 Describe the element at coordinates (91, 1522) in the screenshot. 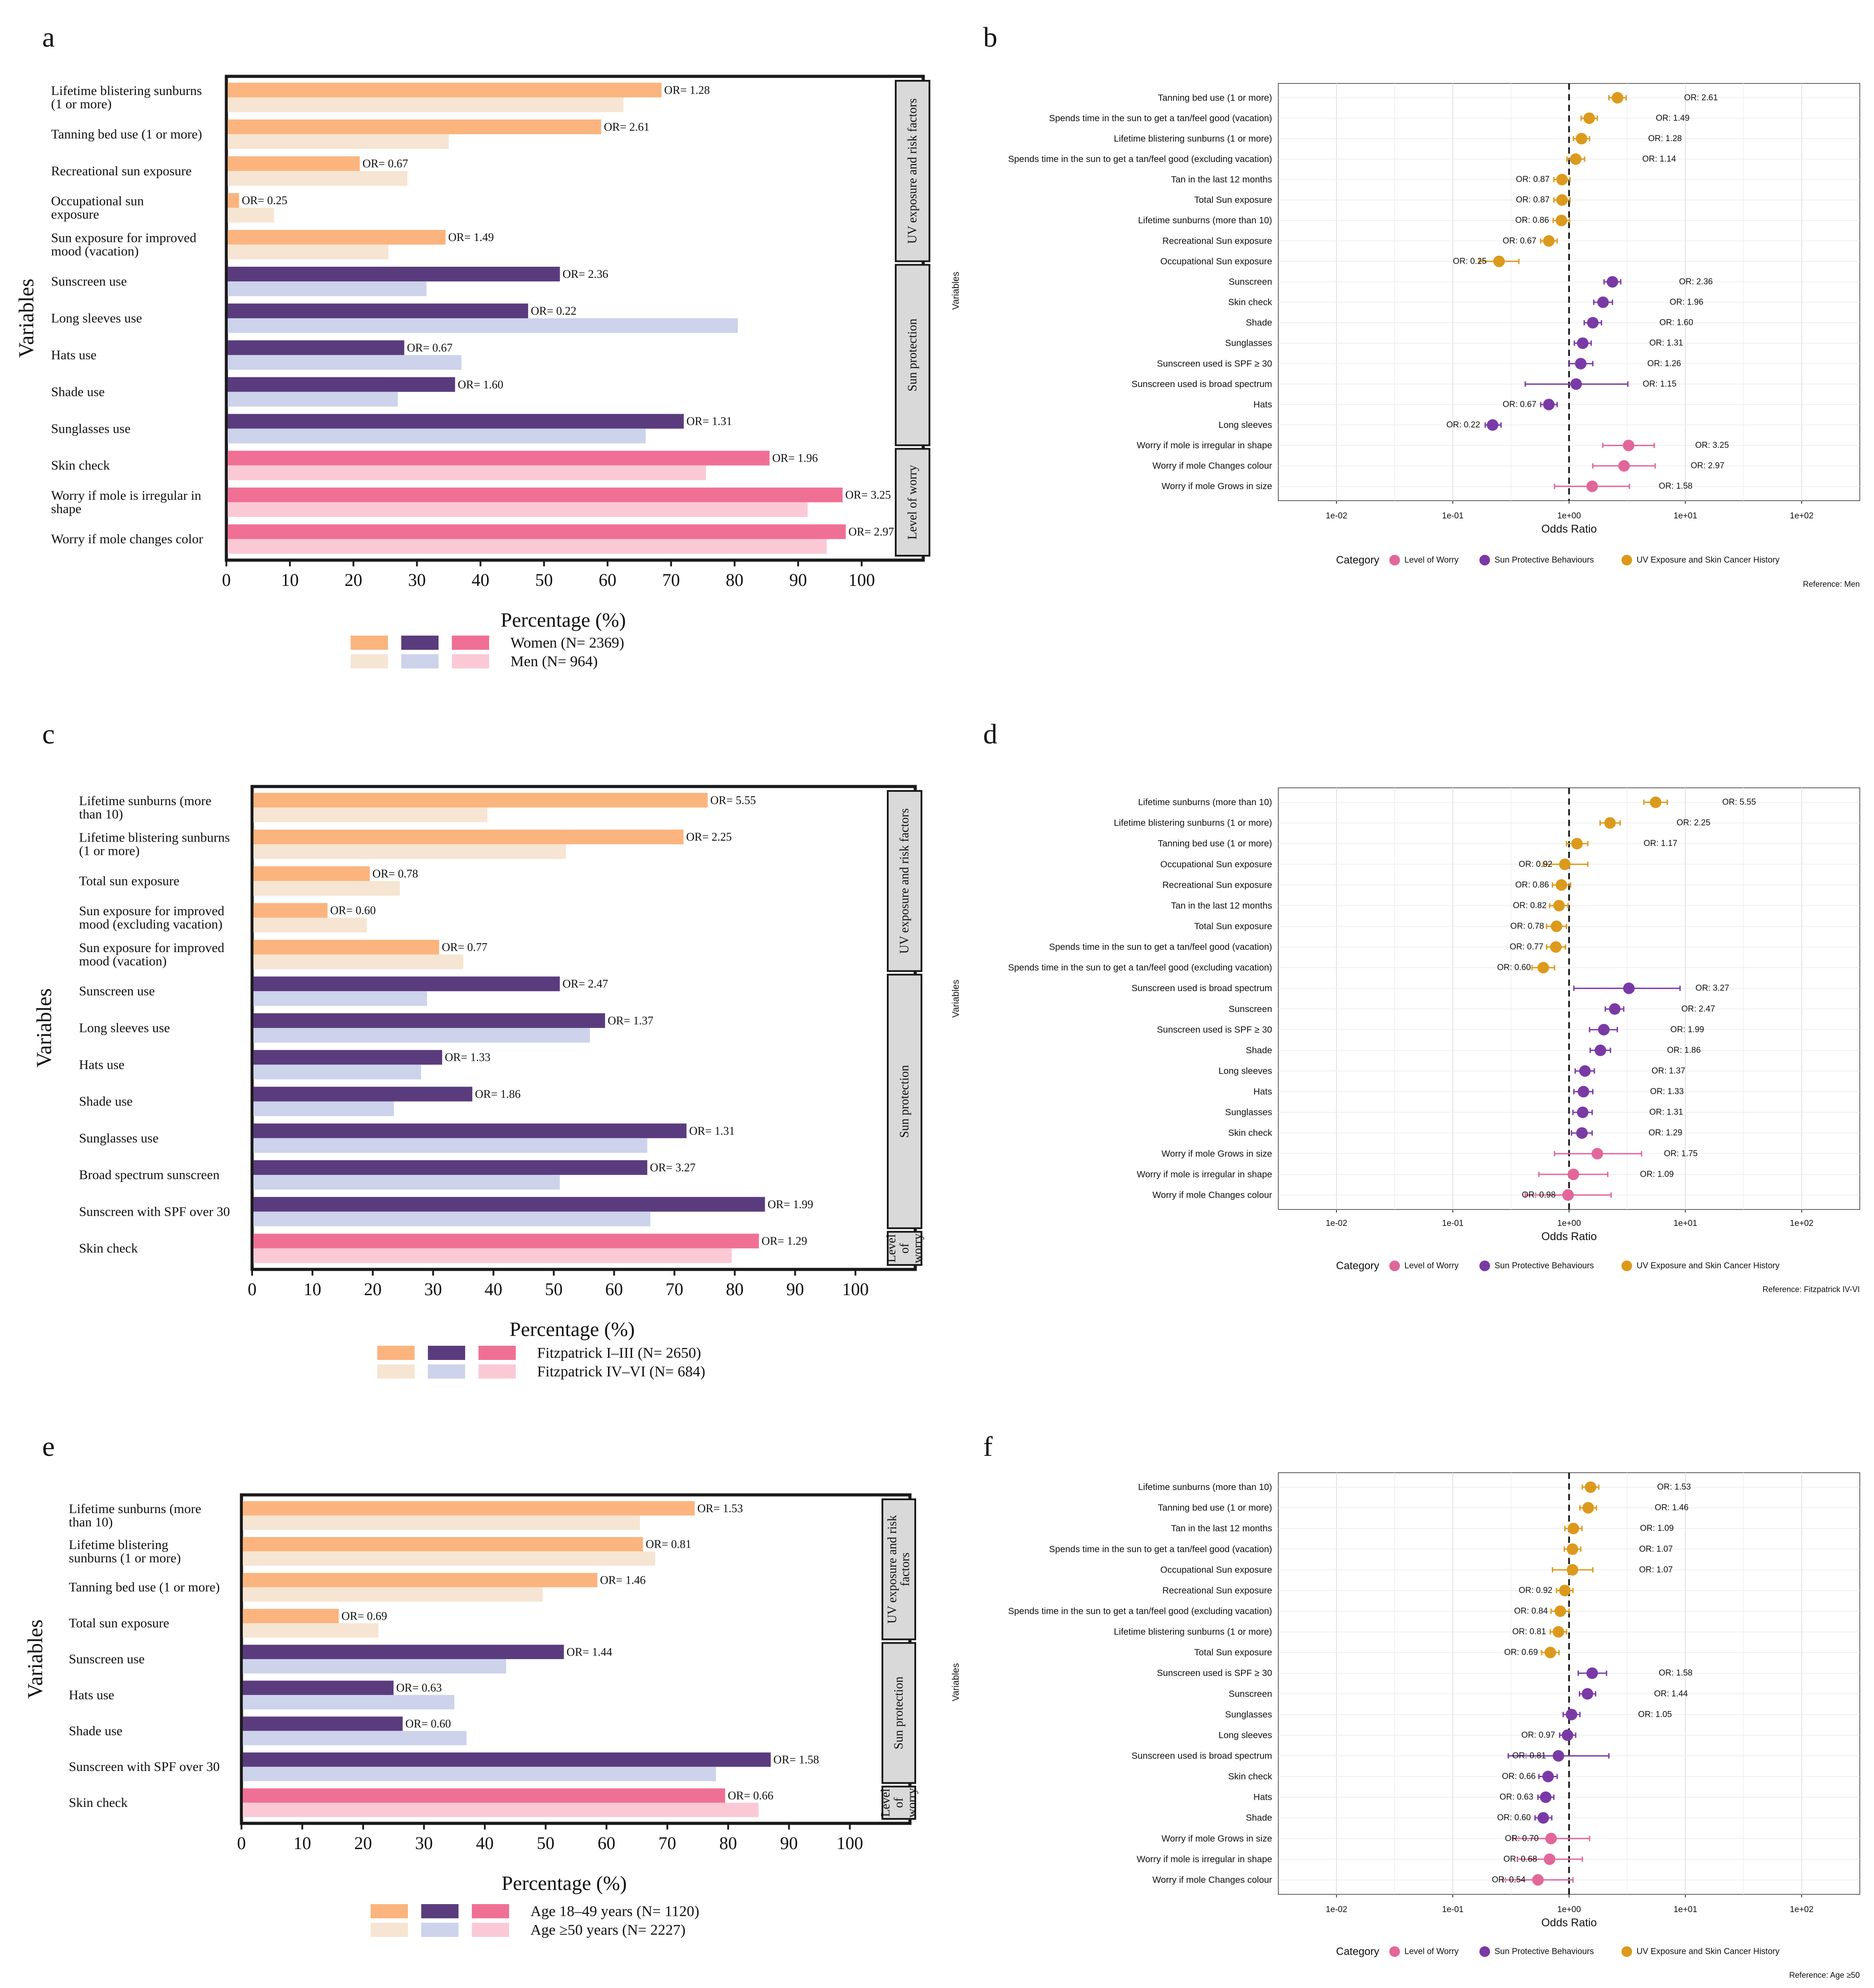

I see `row-label: than 10)` at that location.